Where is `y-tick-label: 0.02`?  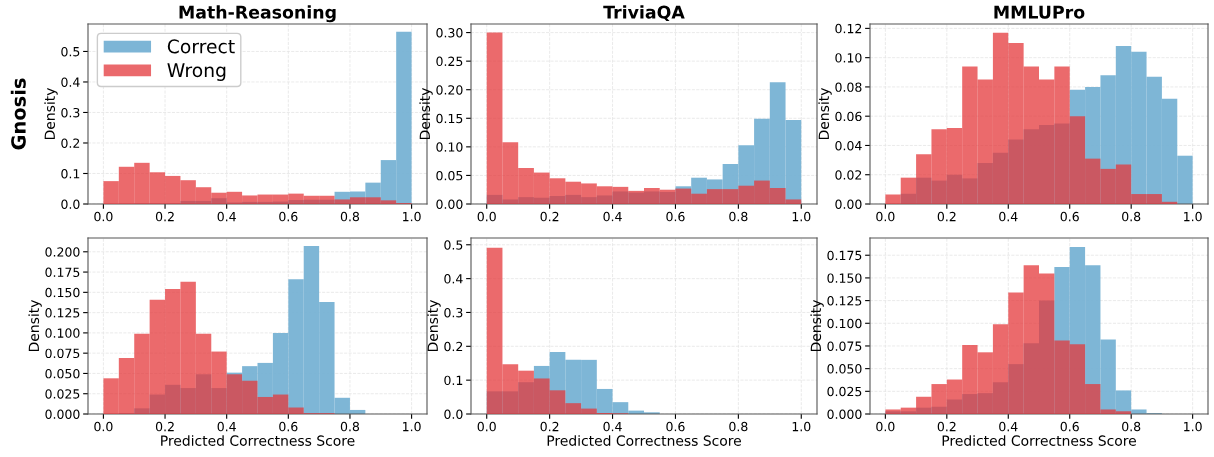 y-tick-label: 0.02 is located at coordinates (848, 175).